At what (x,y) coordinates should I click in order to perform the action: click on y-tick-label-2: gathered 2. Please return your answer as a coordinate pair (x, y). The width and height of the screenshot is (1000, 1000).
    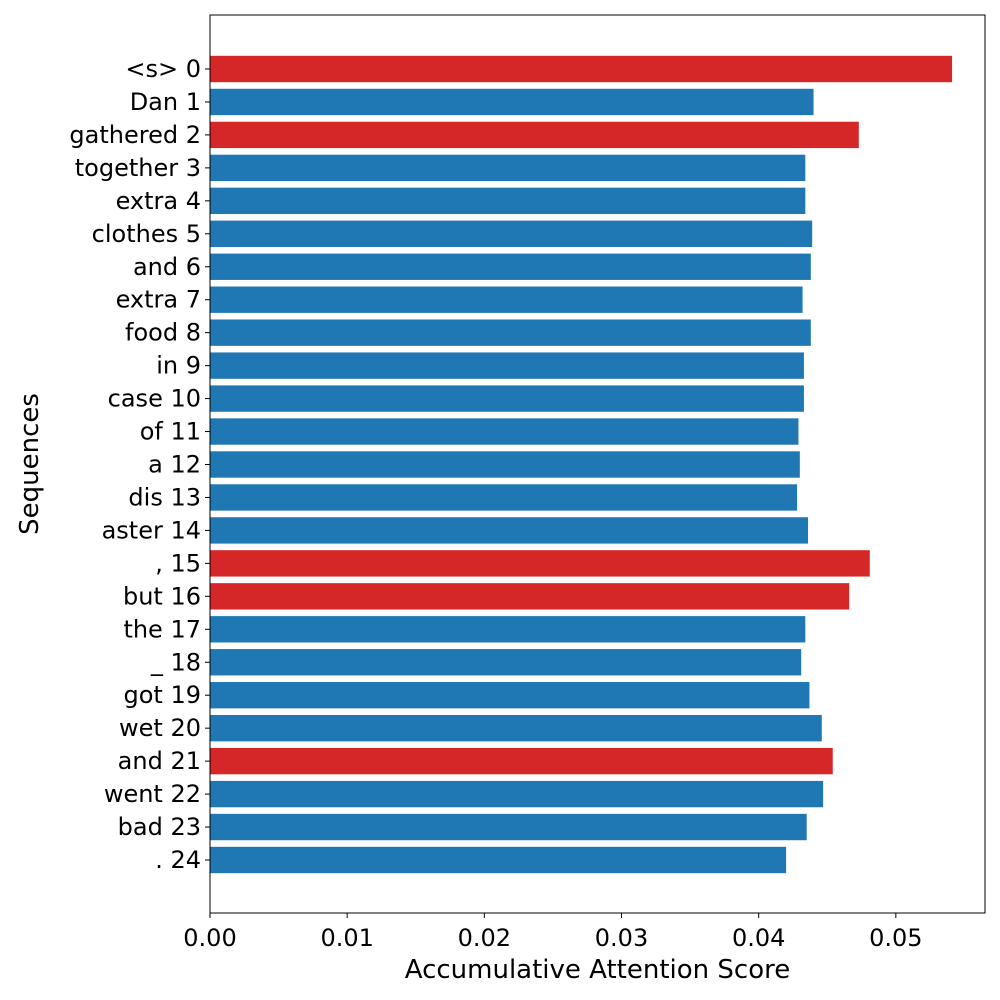
    Looking at the image, I should click on (135, 135).